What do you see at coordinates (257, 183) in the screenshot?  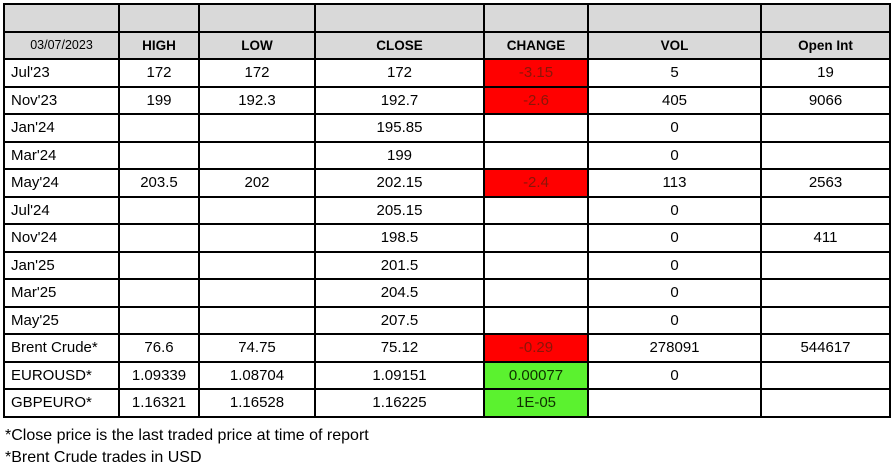 I see `cell-low: 202` at bounding box center [257, 183].